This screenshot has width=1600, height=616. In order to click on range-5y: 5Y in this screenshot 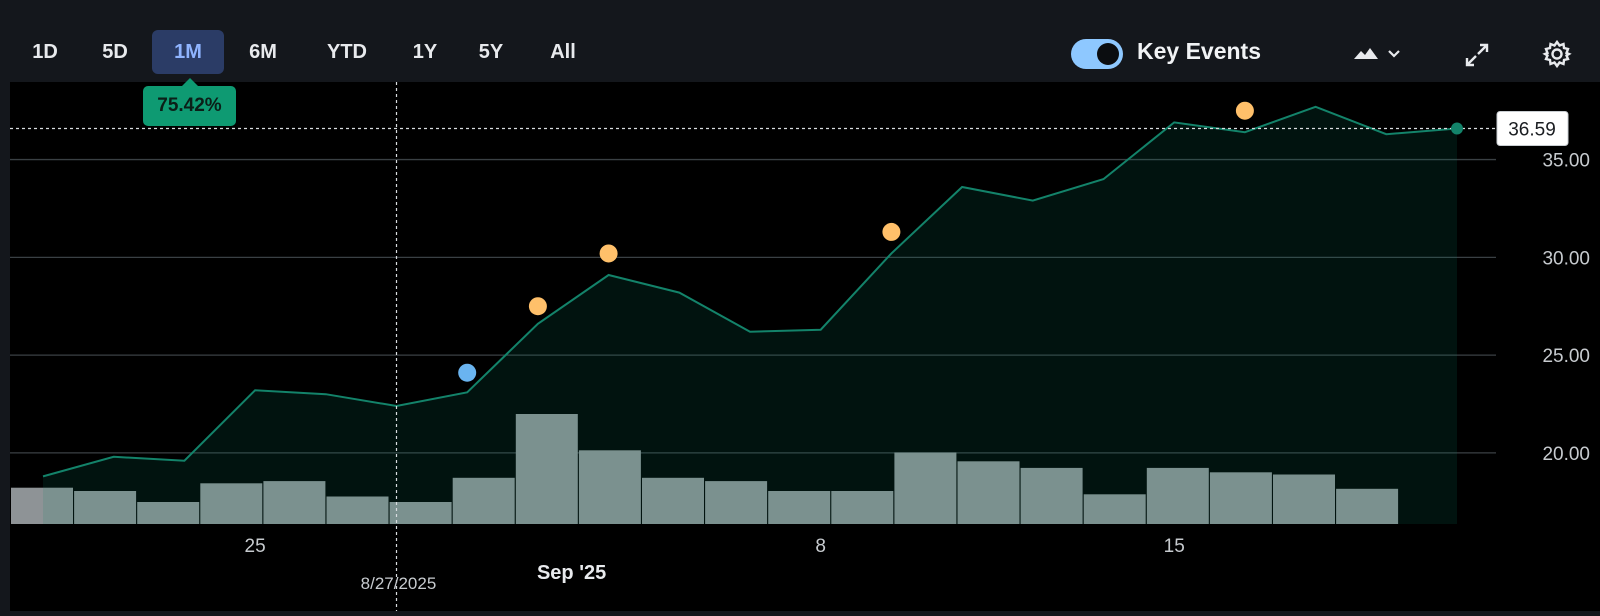, I will do `click(491, 52)`.